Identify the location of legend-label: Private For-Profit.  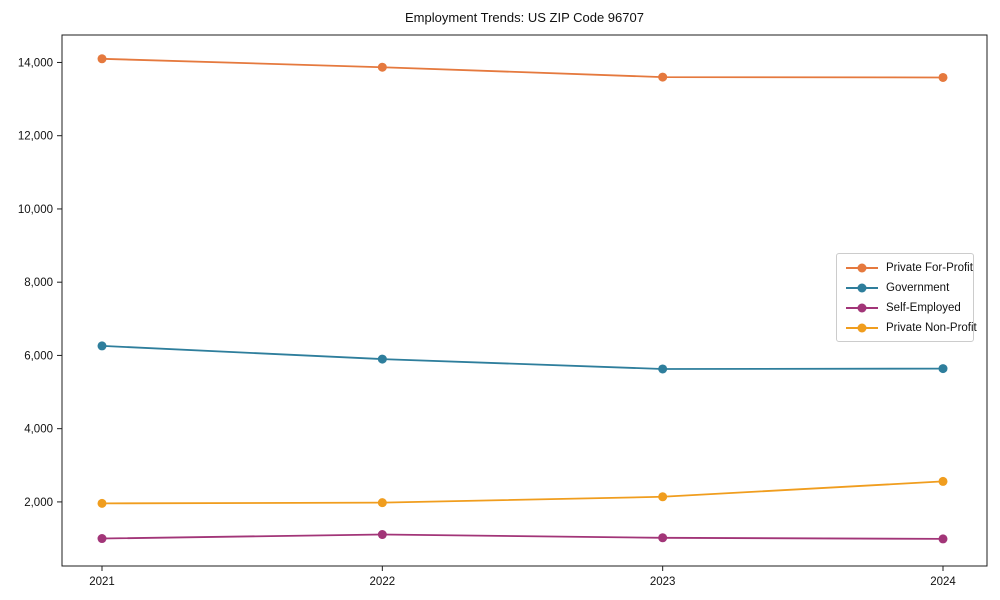
(929, 267).